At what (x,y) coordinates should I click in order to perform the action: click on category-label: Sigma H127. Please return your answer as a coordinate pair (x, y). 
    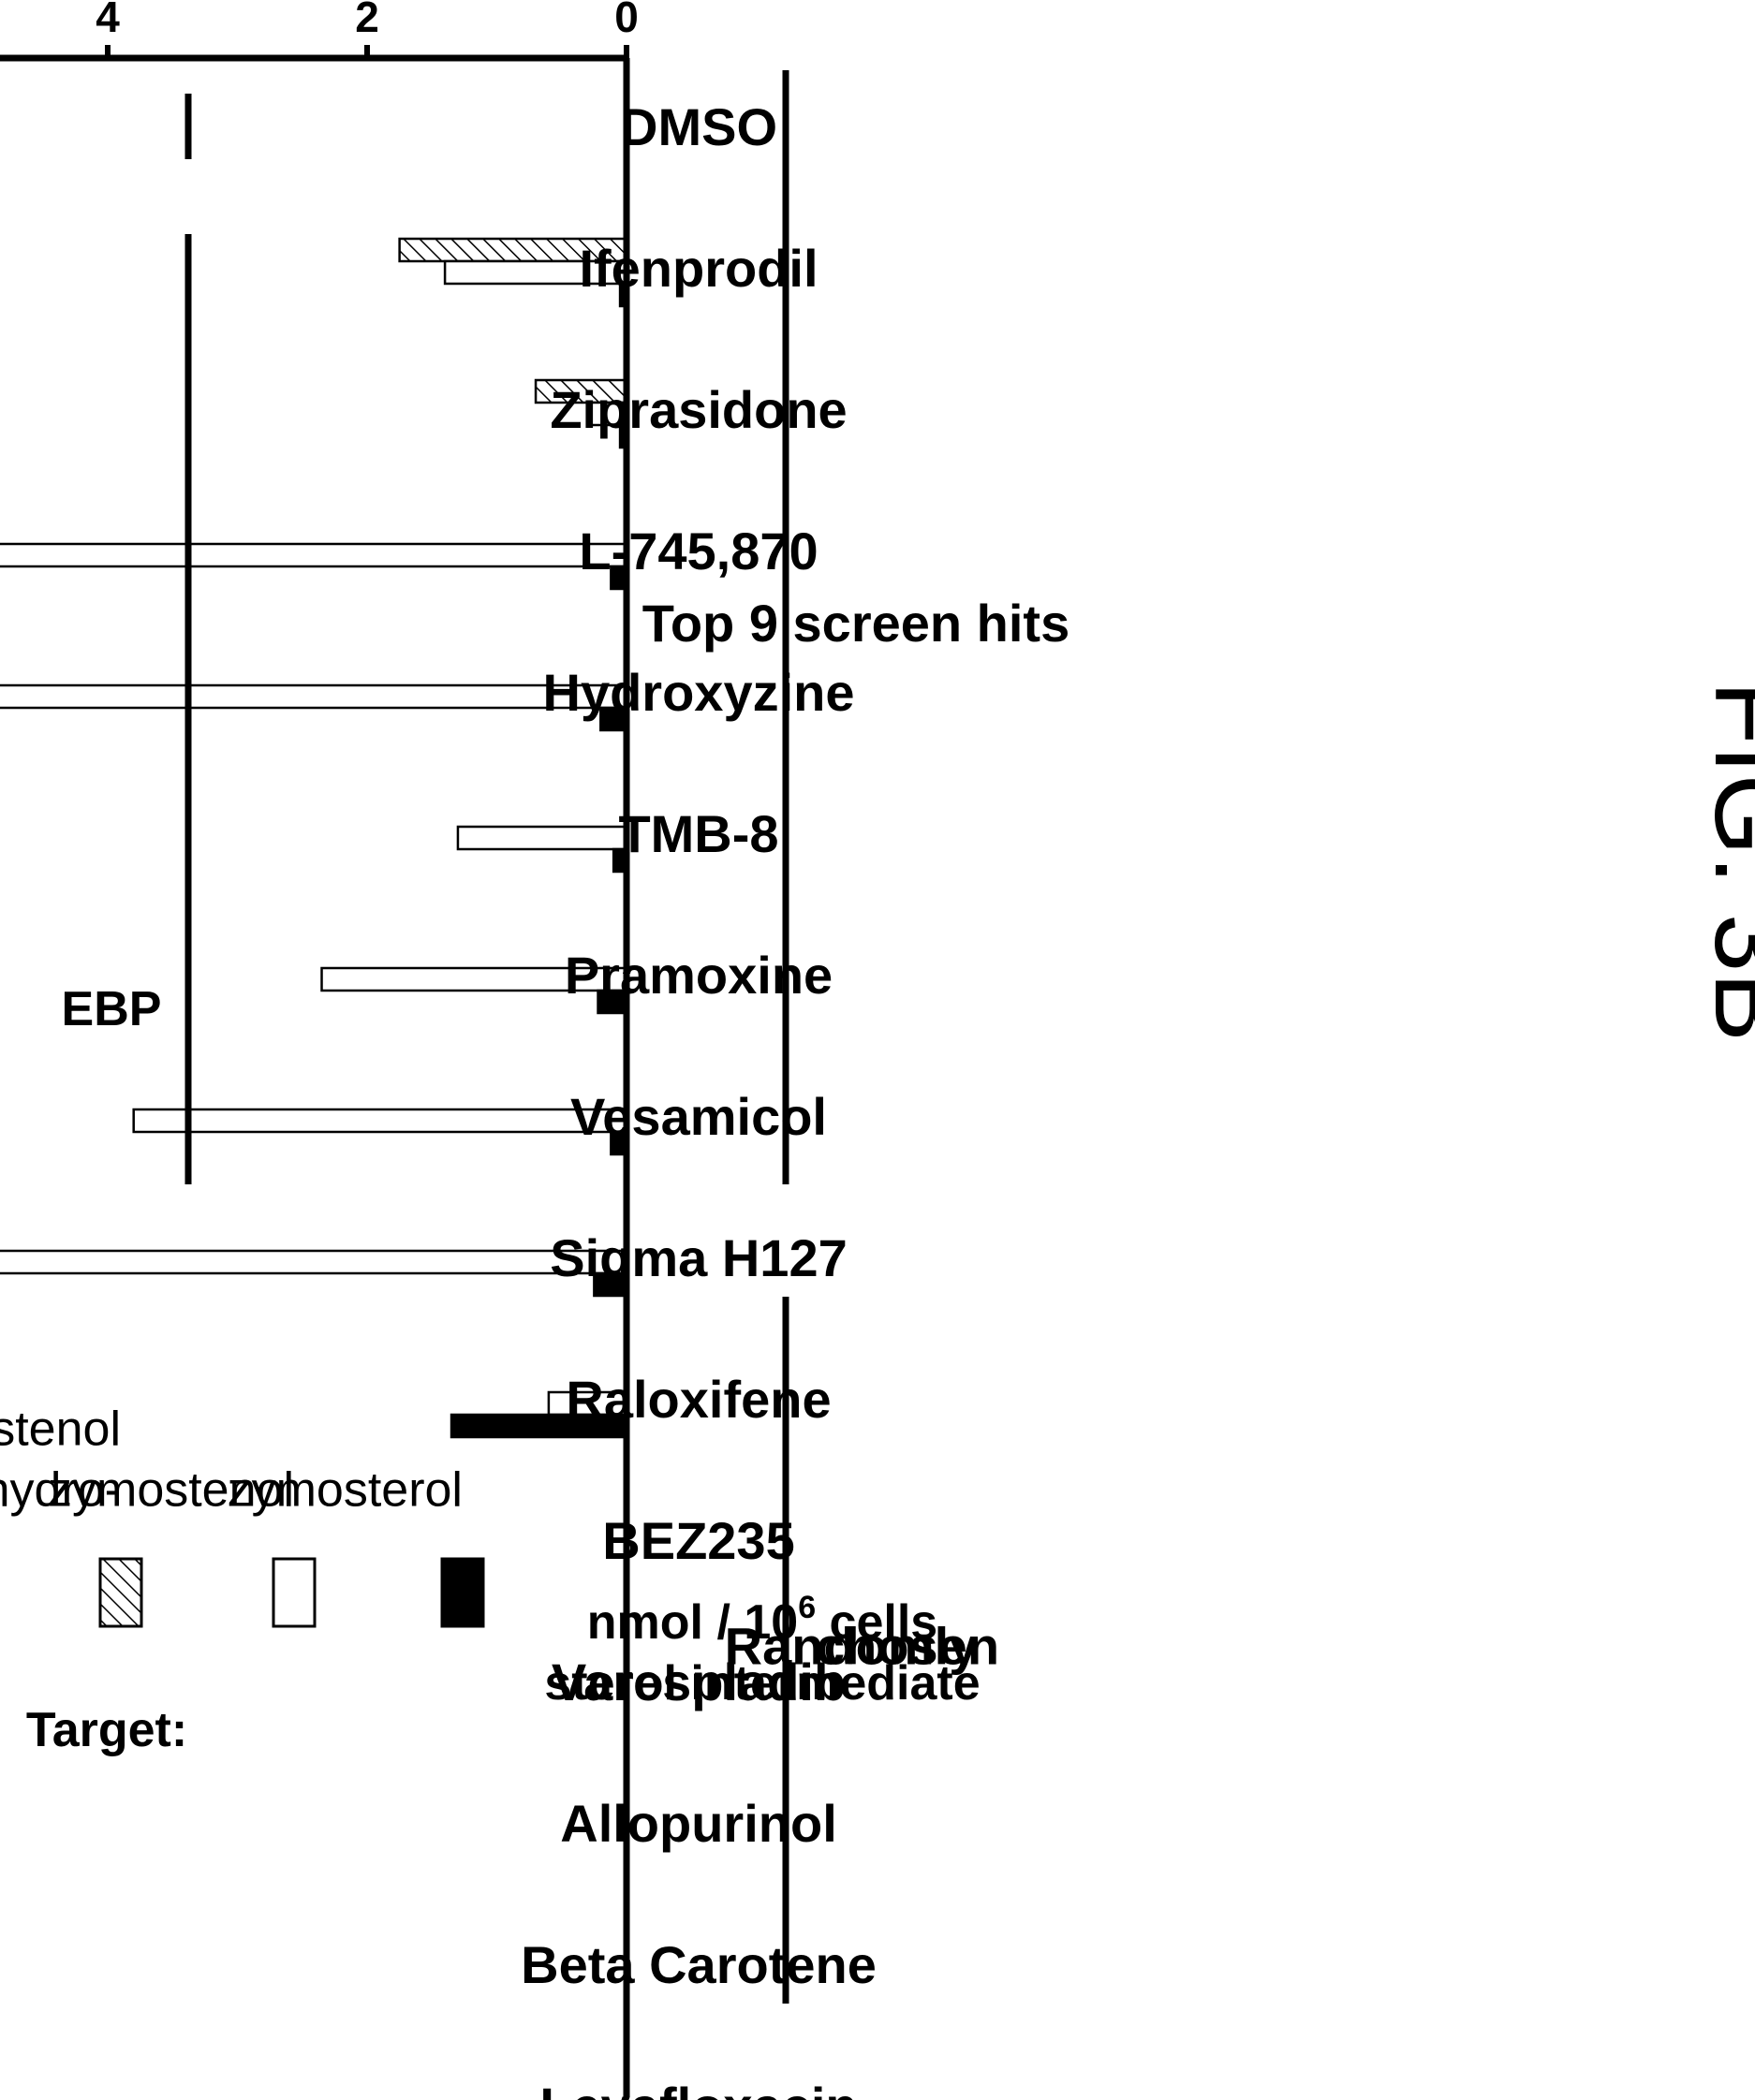
    Looking at the image, I should click on (699, 1257).